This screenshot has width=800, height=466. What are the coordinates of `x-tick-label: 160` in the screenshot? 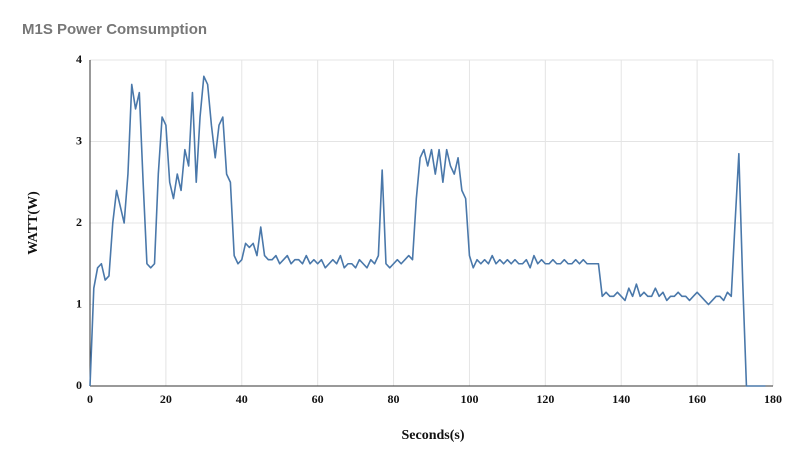 It's located at (697, 399).